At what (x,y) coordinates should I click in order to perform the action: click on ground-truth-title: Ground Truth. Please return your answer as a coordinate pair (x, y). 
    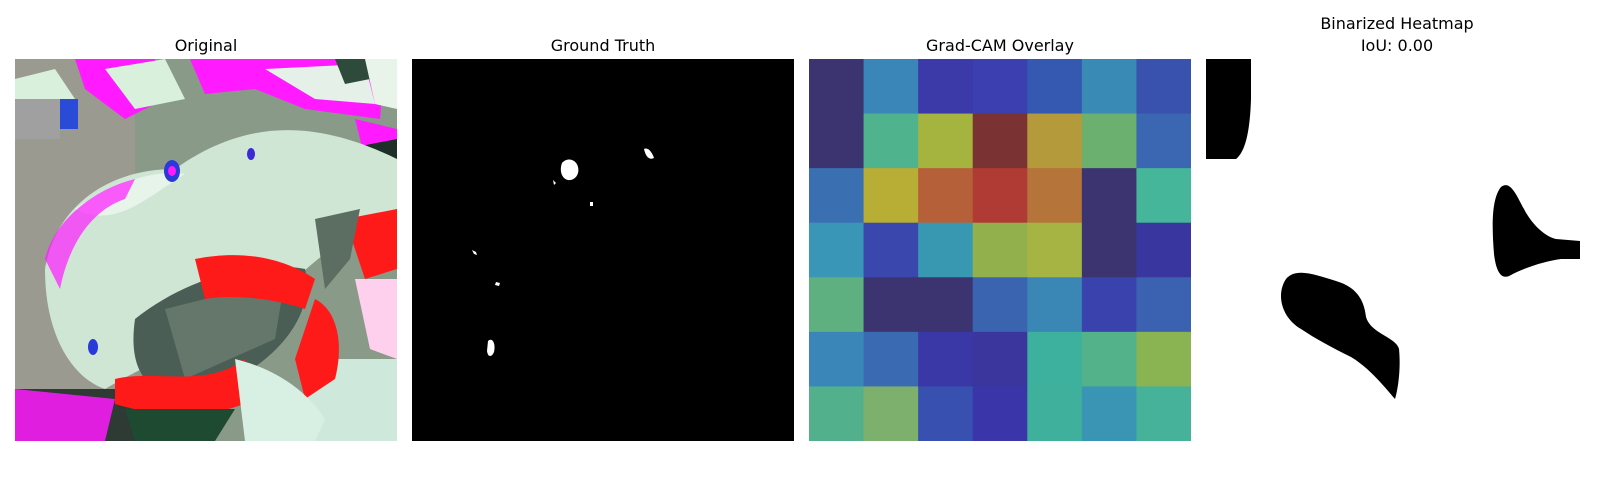
    Looking at the image, I should click on (603, 45).